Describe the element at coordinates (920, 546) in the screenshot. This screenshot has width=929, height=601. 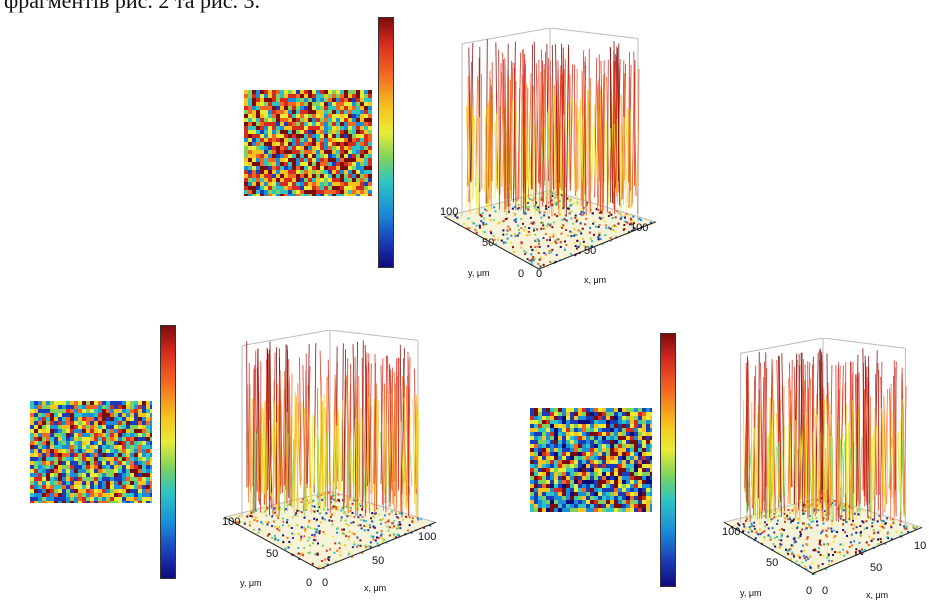
I see `x-tick-10: 10` at that location.